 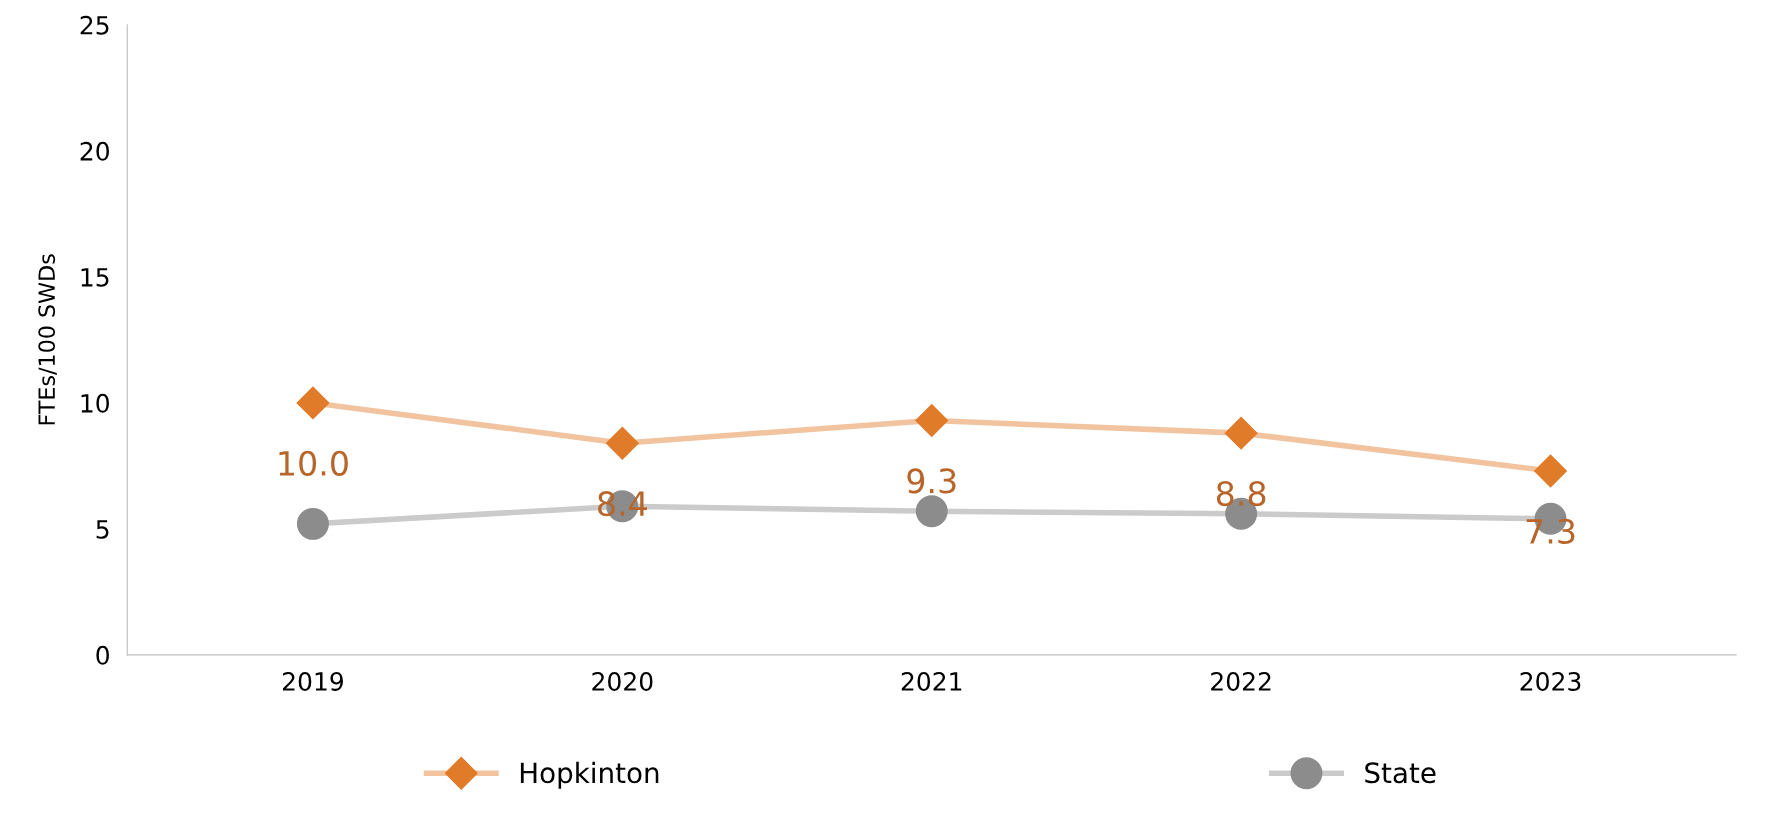 I want to click on y-tick-label: 25, so click(x=94, y=25).